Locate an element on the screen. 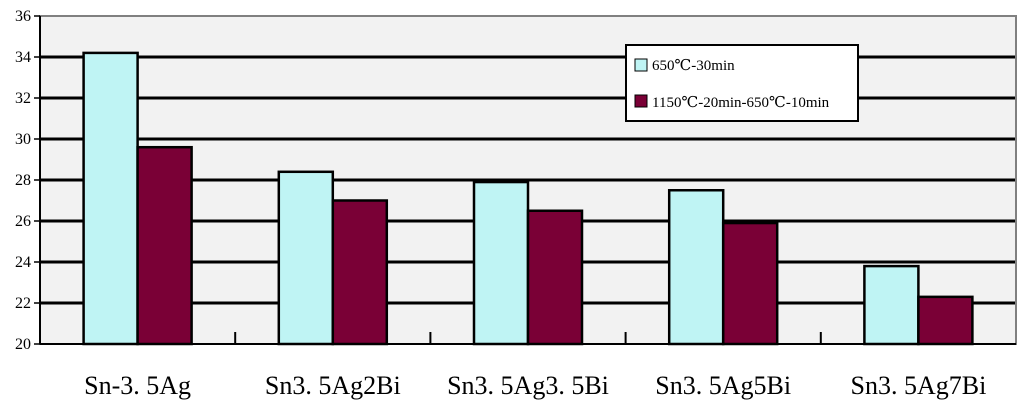 The width and height of the screenshot is (1024, 408). y-axis-ticks: 20 22 24 26 28 30 32 34 36 is located at coordinates (27, 180).